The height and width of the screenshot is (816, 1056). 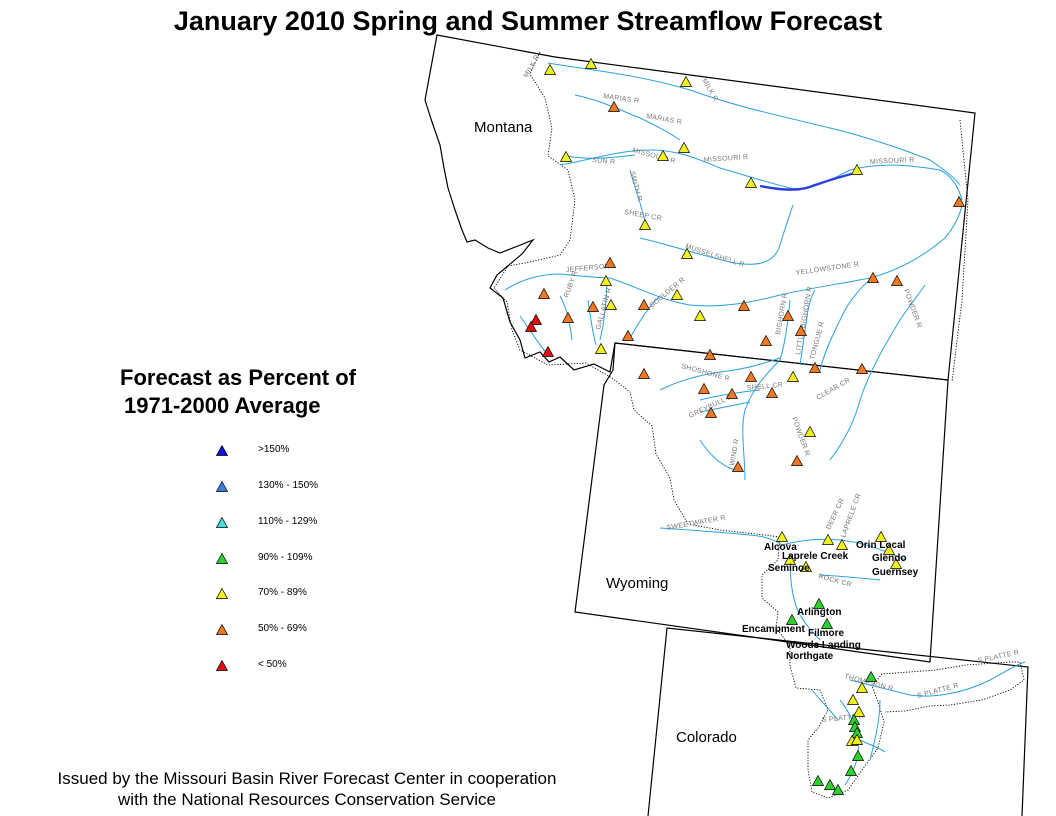 What do you see at coordinates (938, 691) in the screenshot?
I see `river-label: S PLATTE R` at bounding box center [938, 691].